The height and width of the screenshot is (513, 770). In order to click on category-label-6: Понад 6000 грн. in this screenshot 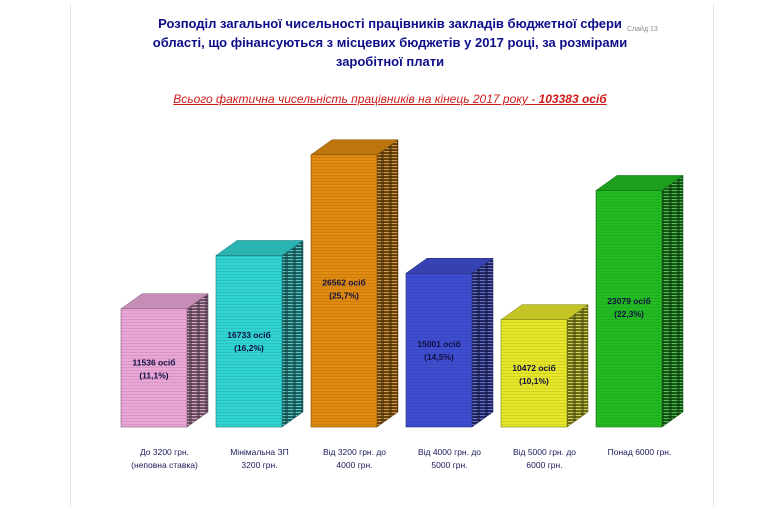, I will do `click(640, 452)`.